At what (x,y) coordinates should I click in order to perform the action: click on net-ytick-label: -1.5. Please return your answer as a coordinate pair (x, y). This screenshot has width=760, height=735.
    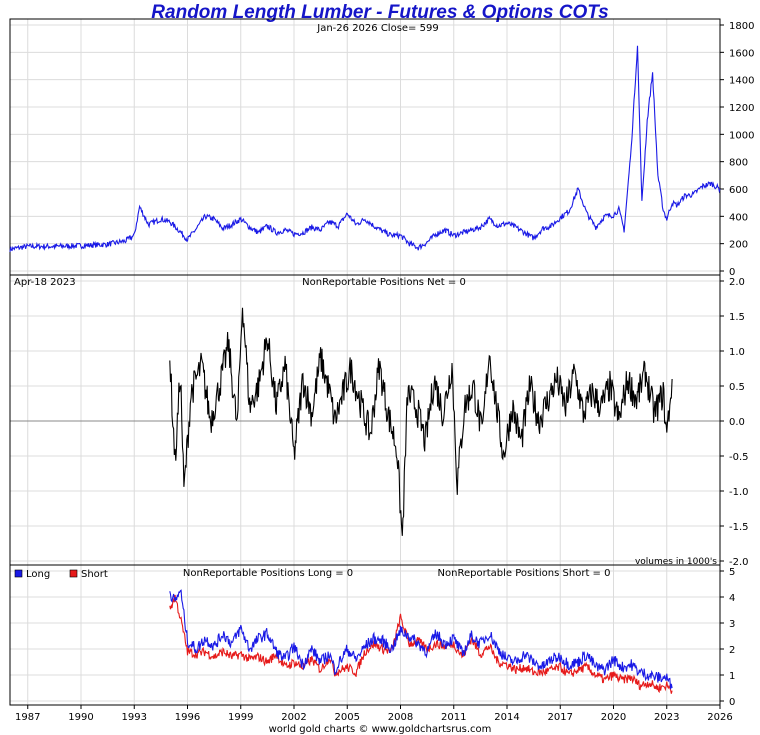
    Looking at the image, I should click on (739, 527).